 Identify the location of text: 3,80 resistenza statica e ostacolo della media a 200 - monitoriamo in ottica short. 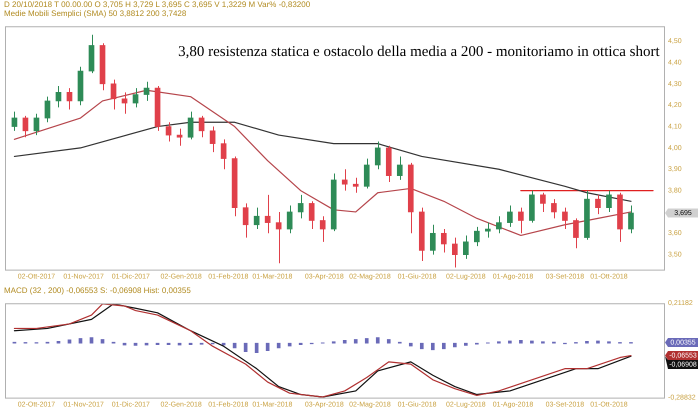
(419, 52).